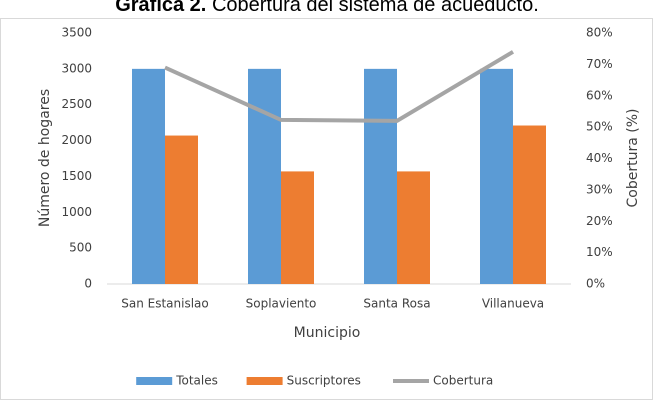 This screenshot has width=654, height=400. Describe the element at coordinates (396, 304) in the screenshot. I see `x-tick-label: Santa Rosa` at that location.